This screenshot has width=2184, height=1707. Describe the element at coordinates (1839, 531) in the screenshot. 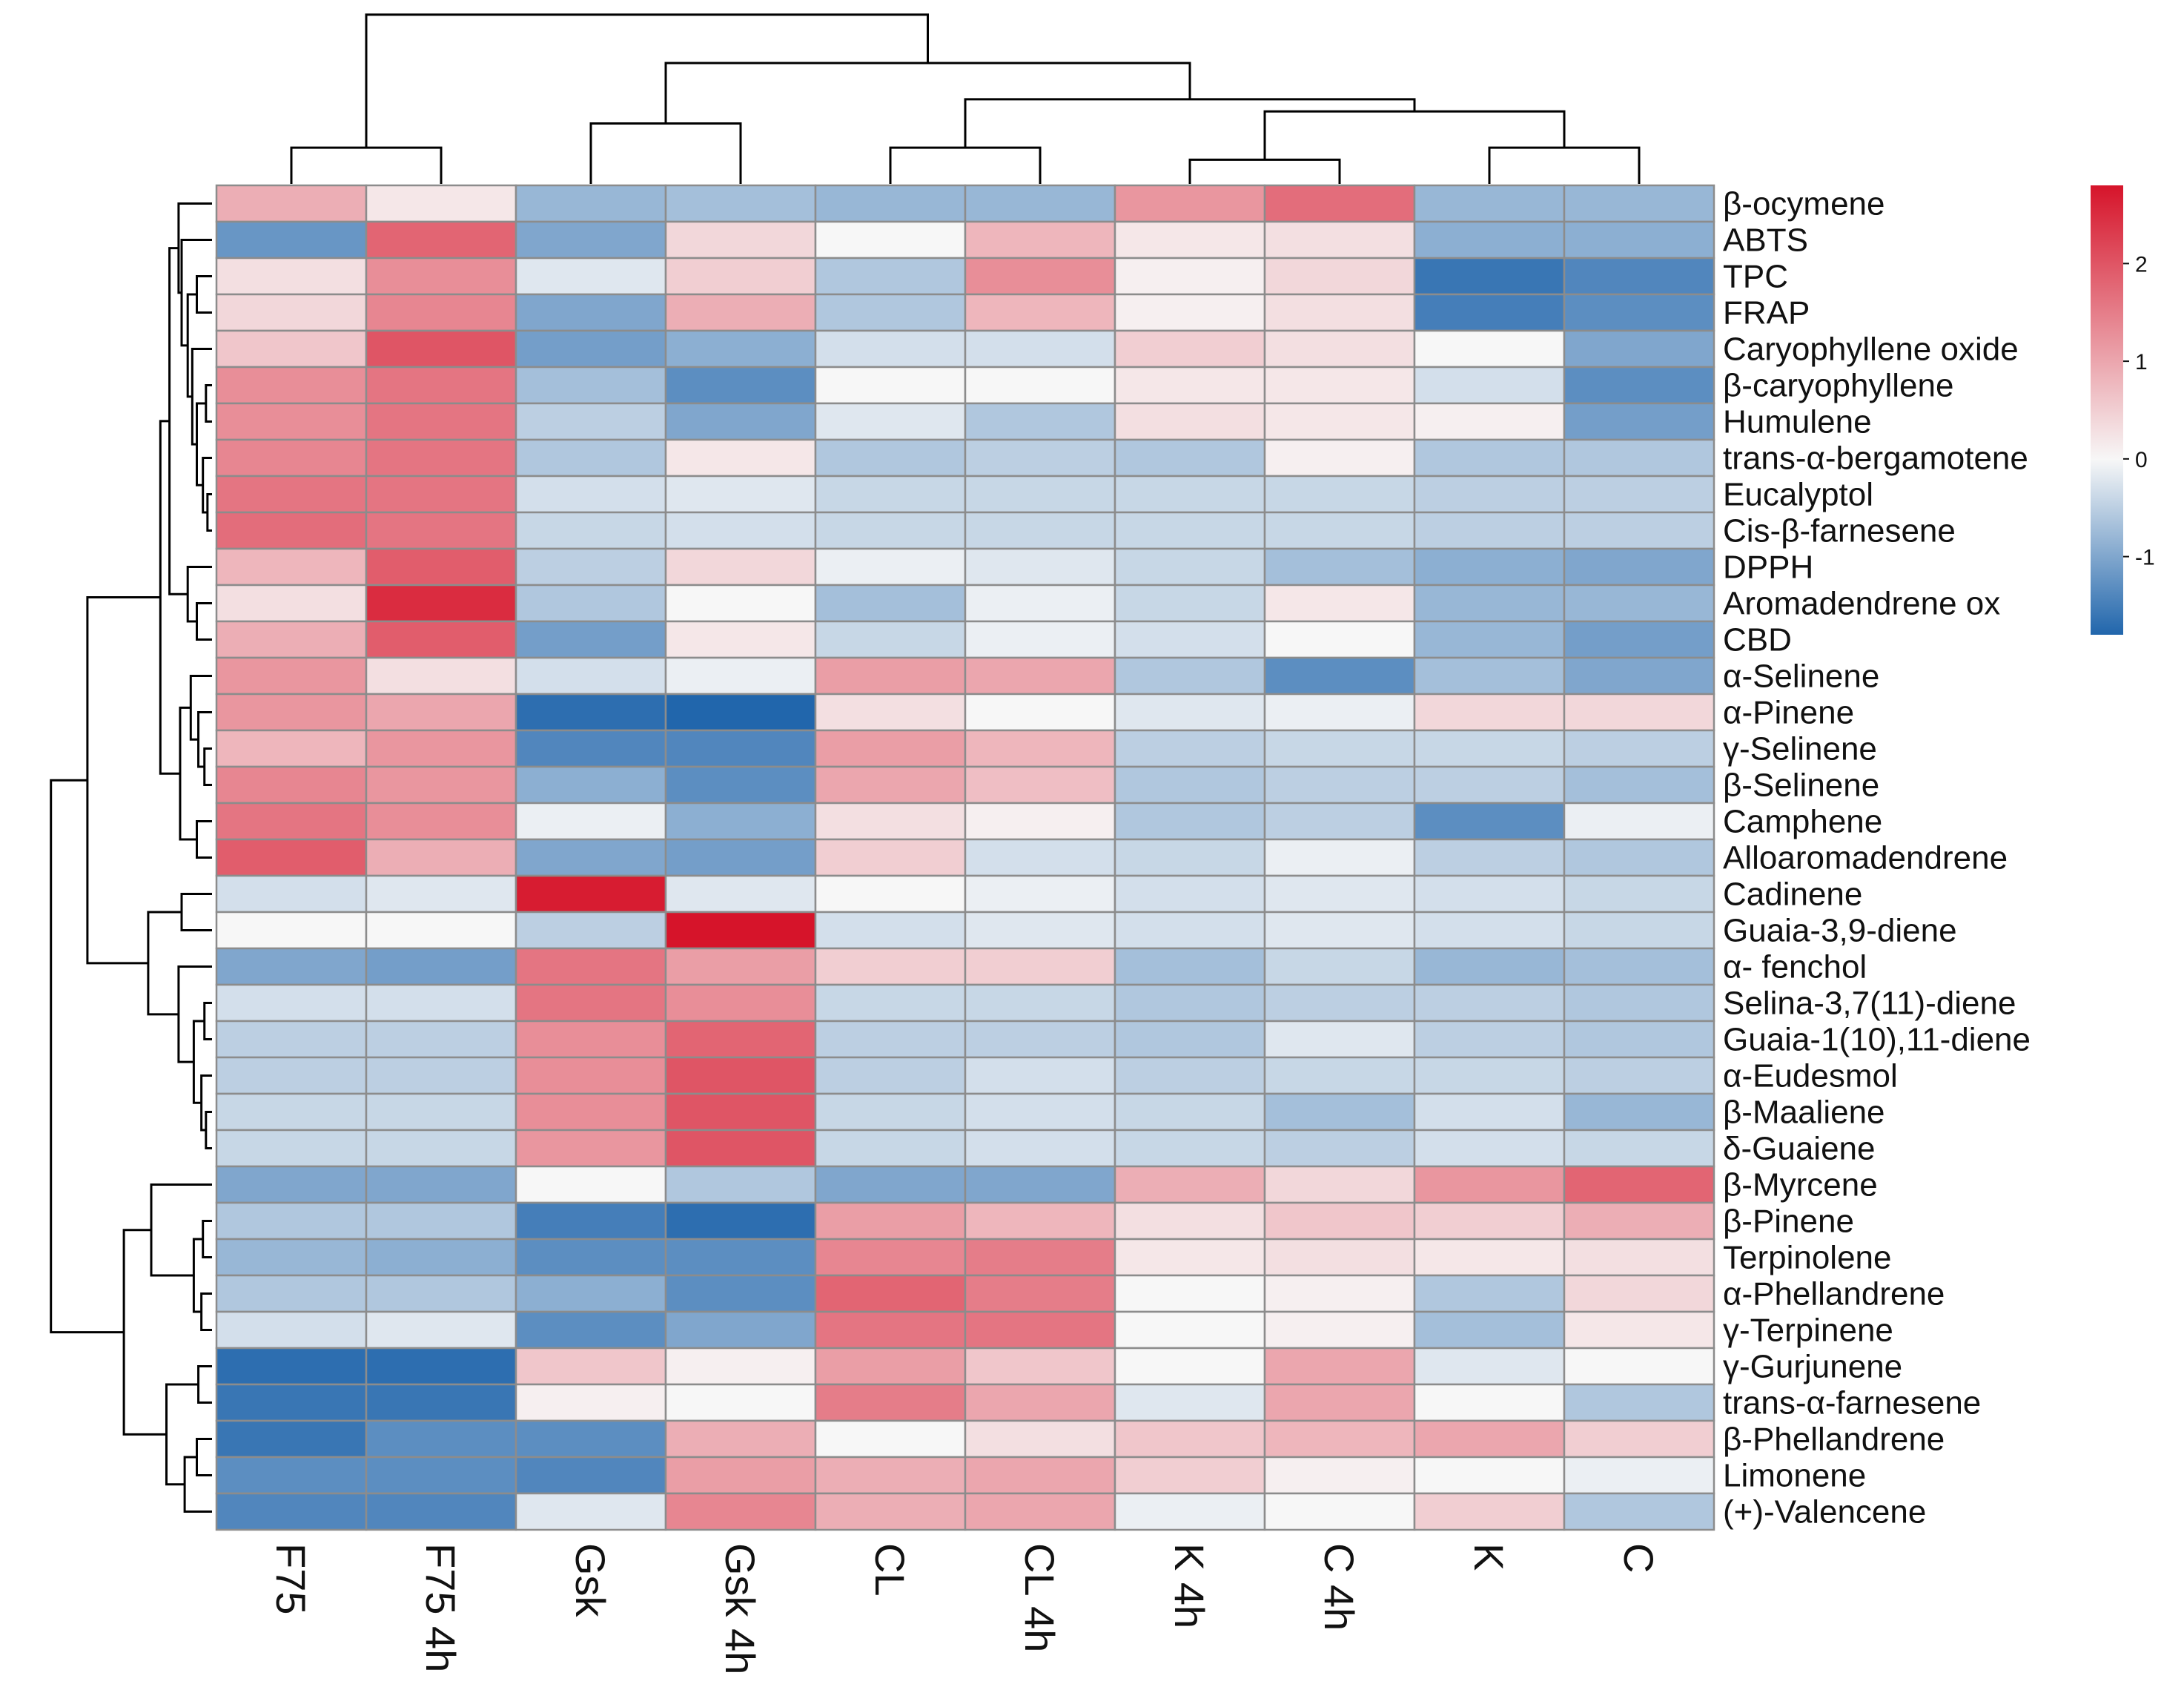

I see `row-label: Cis-β-farnesene` at that location.